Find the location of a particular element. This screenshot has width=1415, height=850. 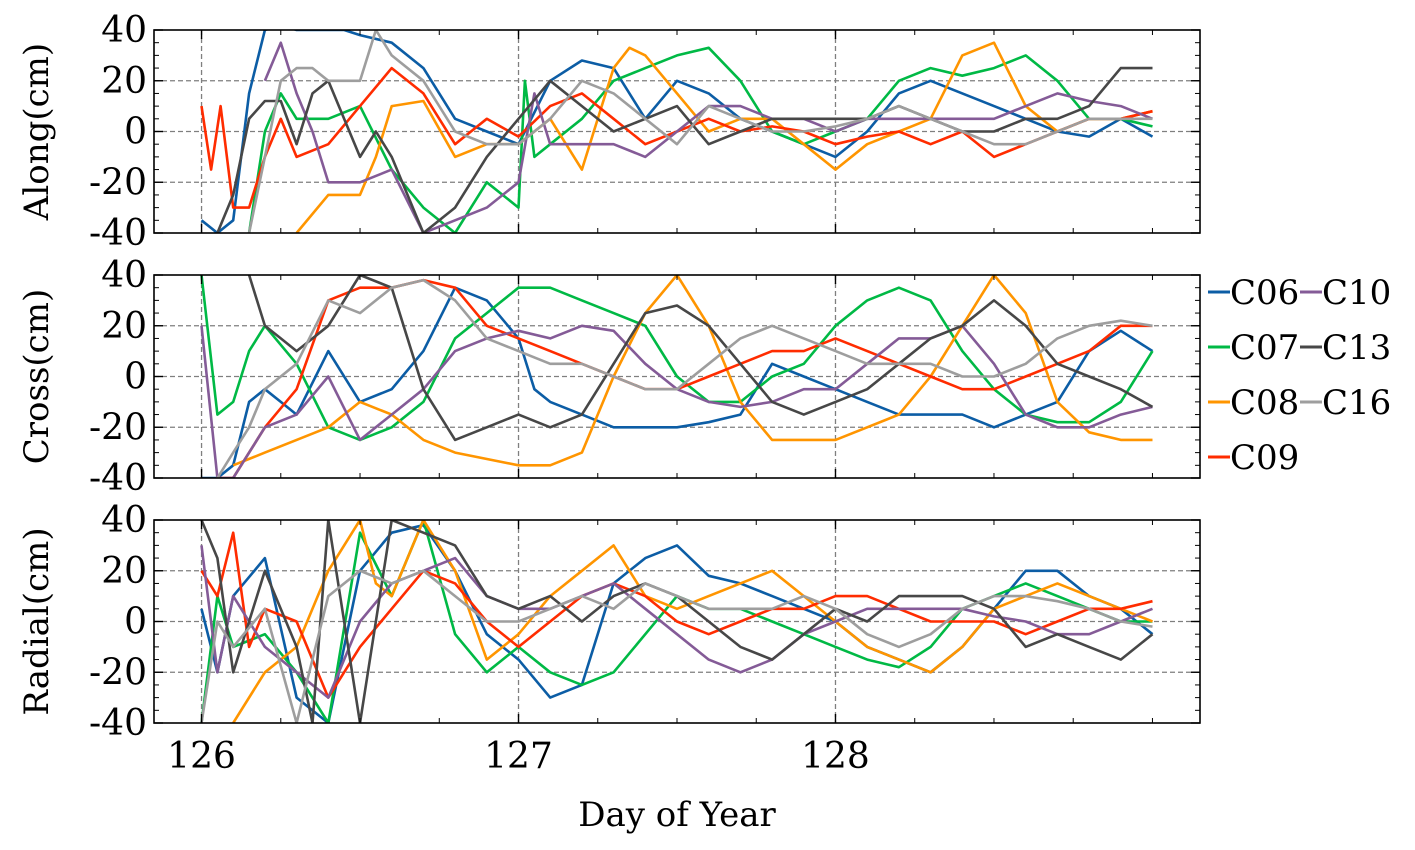

y-axis-label: Radial(cm) is located at coordinates (37, 621).